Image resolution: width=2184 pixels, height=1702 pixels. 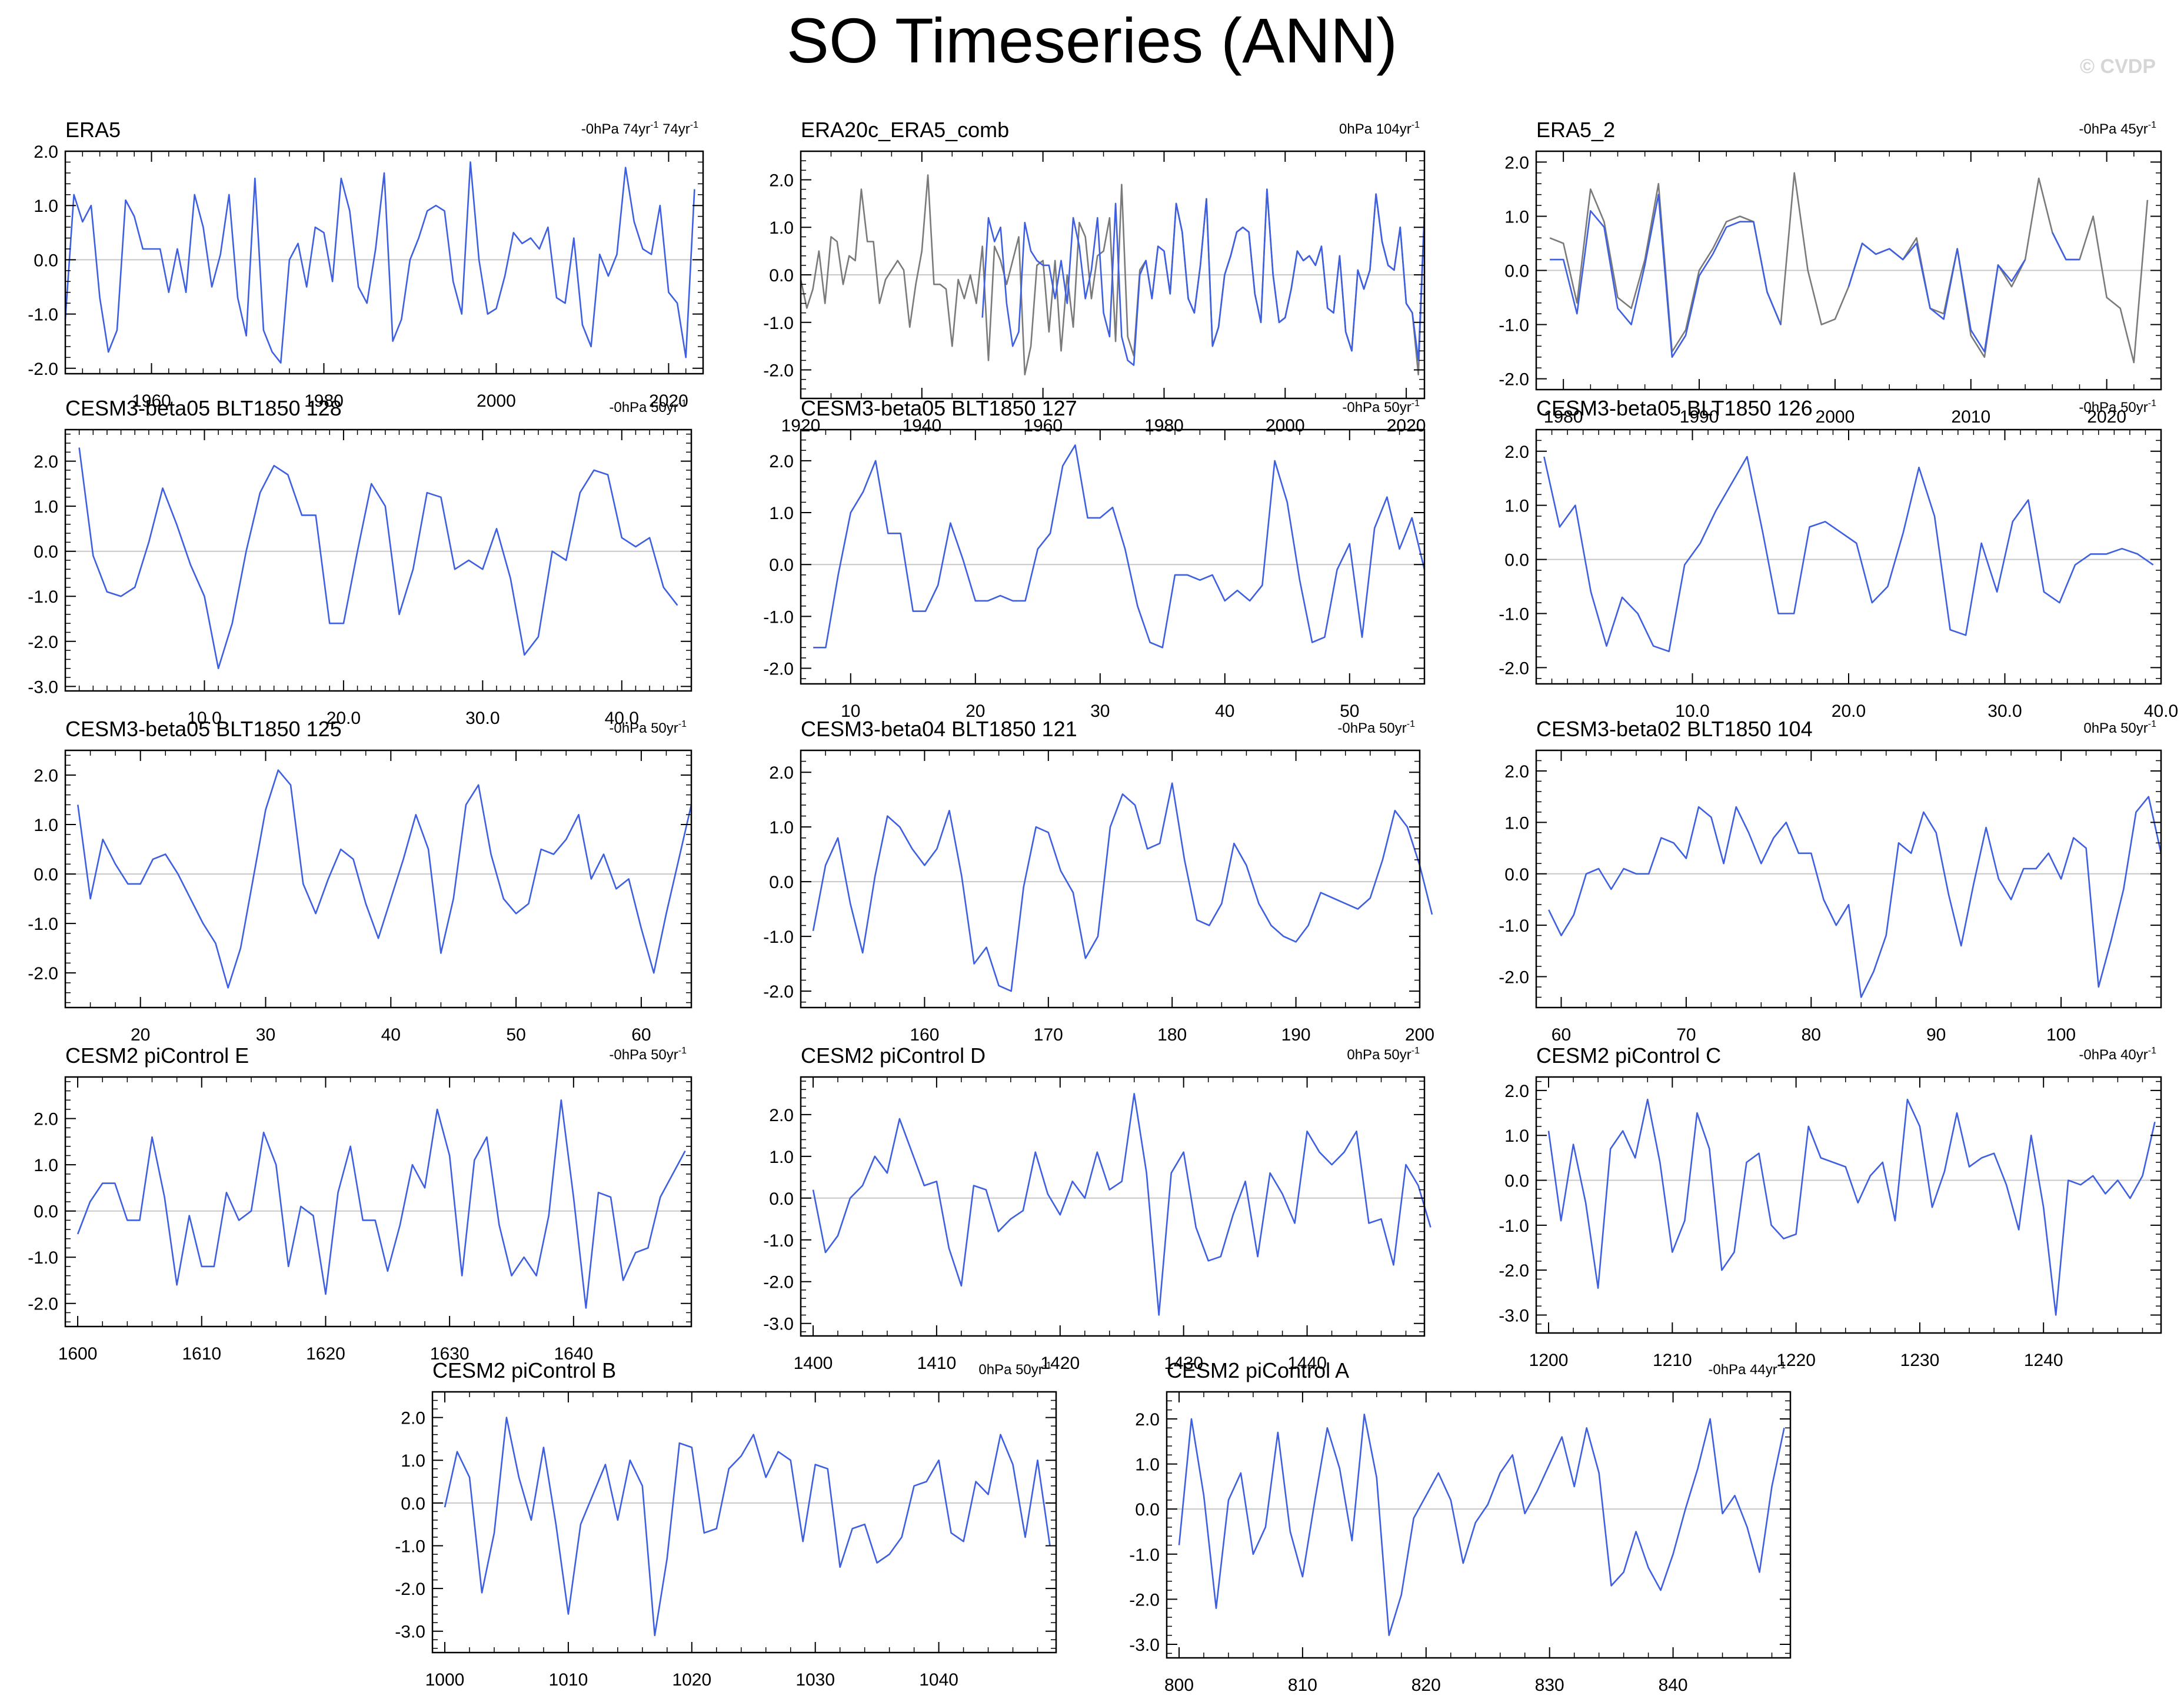 What do you see at coordinates (1699, 417) in the screenshot?
I see `x-tick-label: 1990` at bounding box center [1699, 417].